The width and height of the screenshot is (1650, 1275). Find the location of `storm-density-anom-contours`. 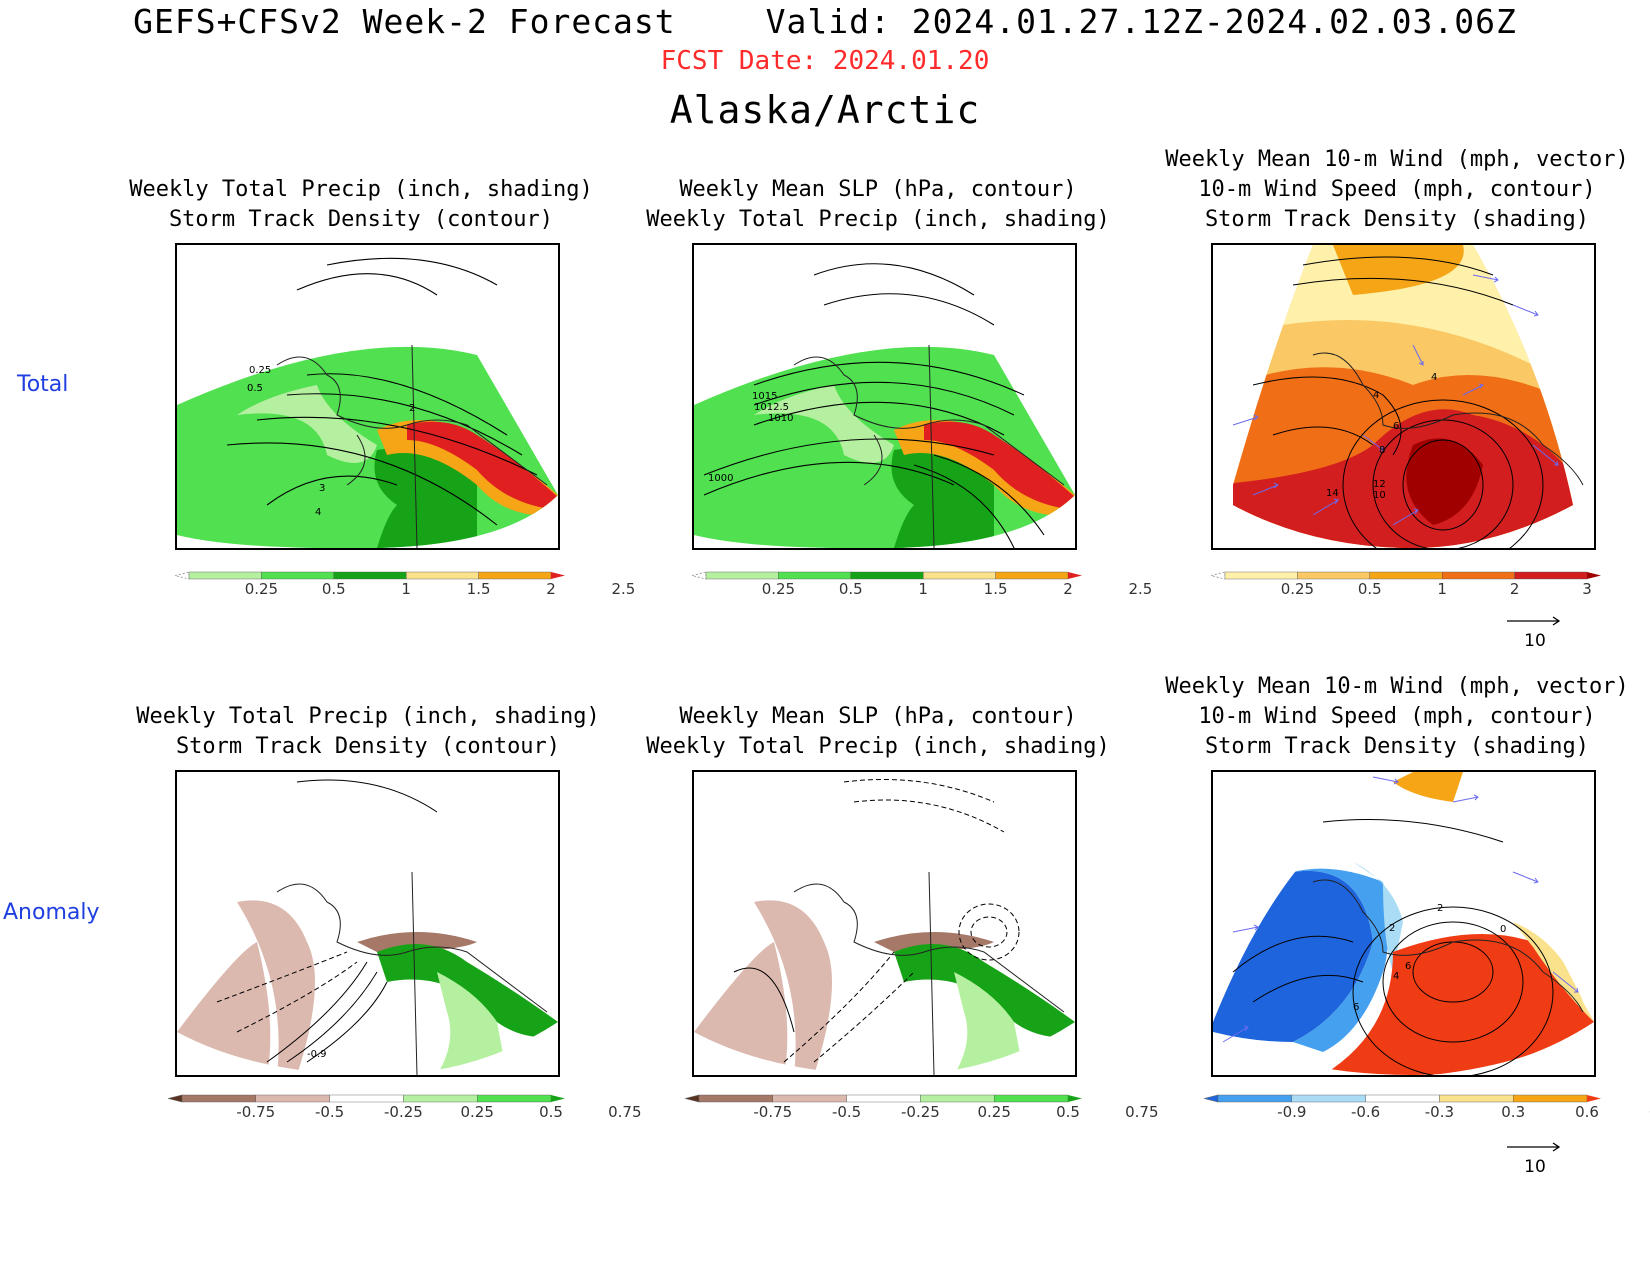

storm-density-anom-contours is located at coordinates (352, 921).